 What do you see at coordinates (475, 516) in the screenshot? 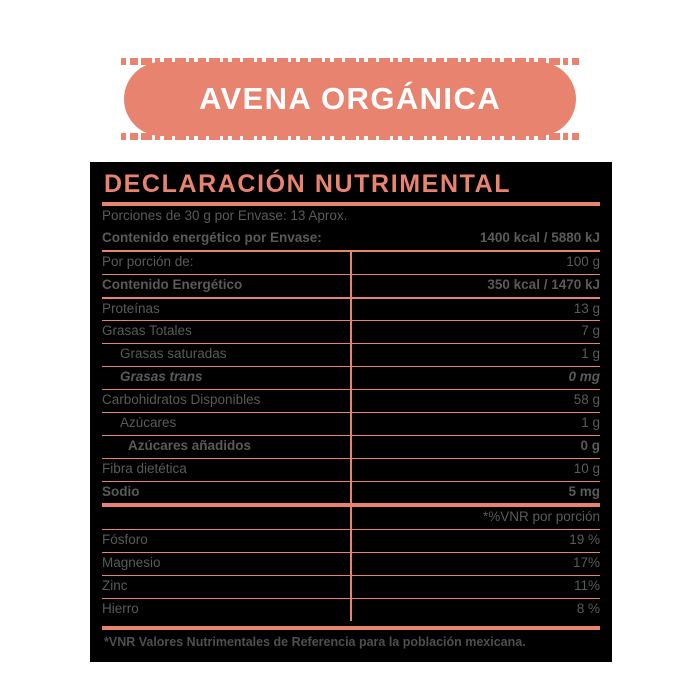
I see `vnr-header-value: *%VNR por porción` at bounding box center [475, 516].